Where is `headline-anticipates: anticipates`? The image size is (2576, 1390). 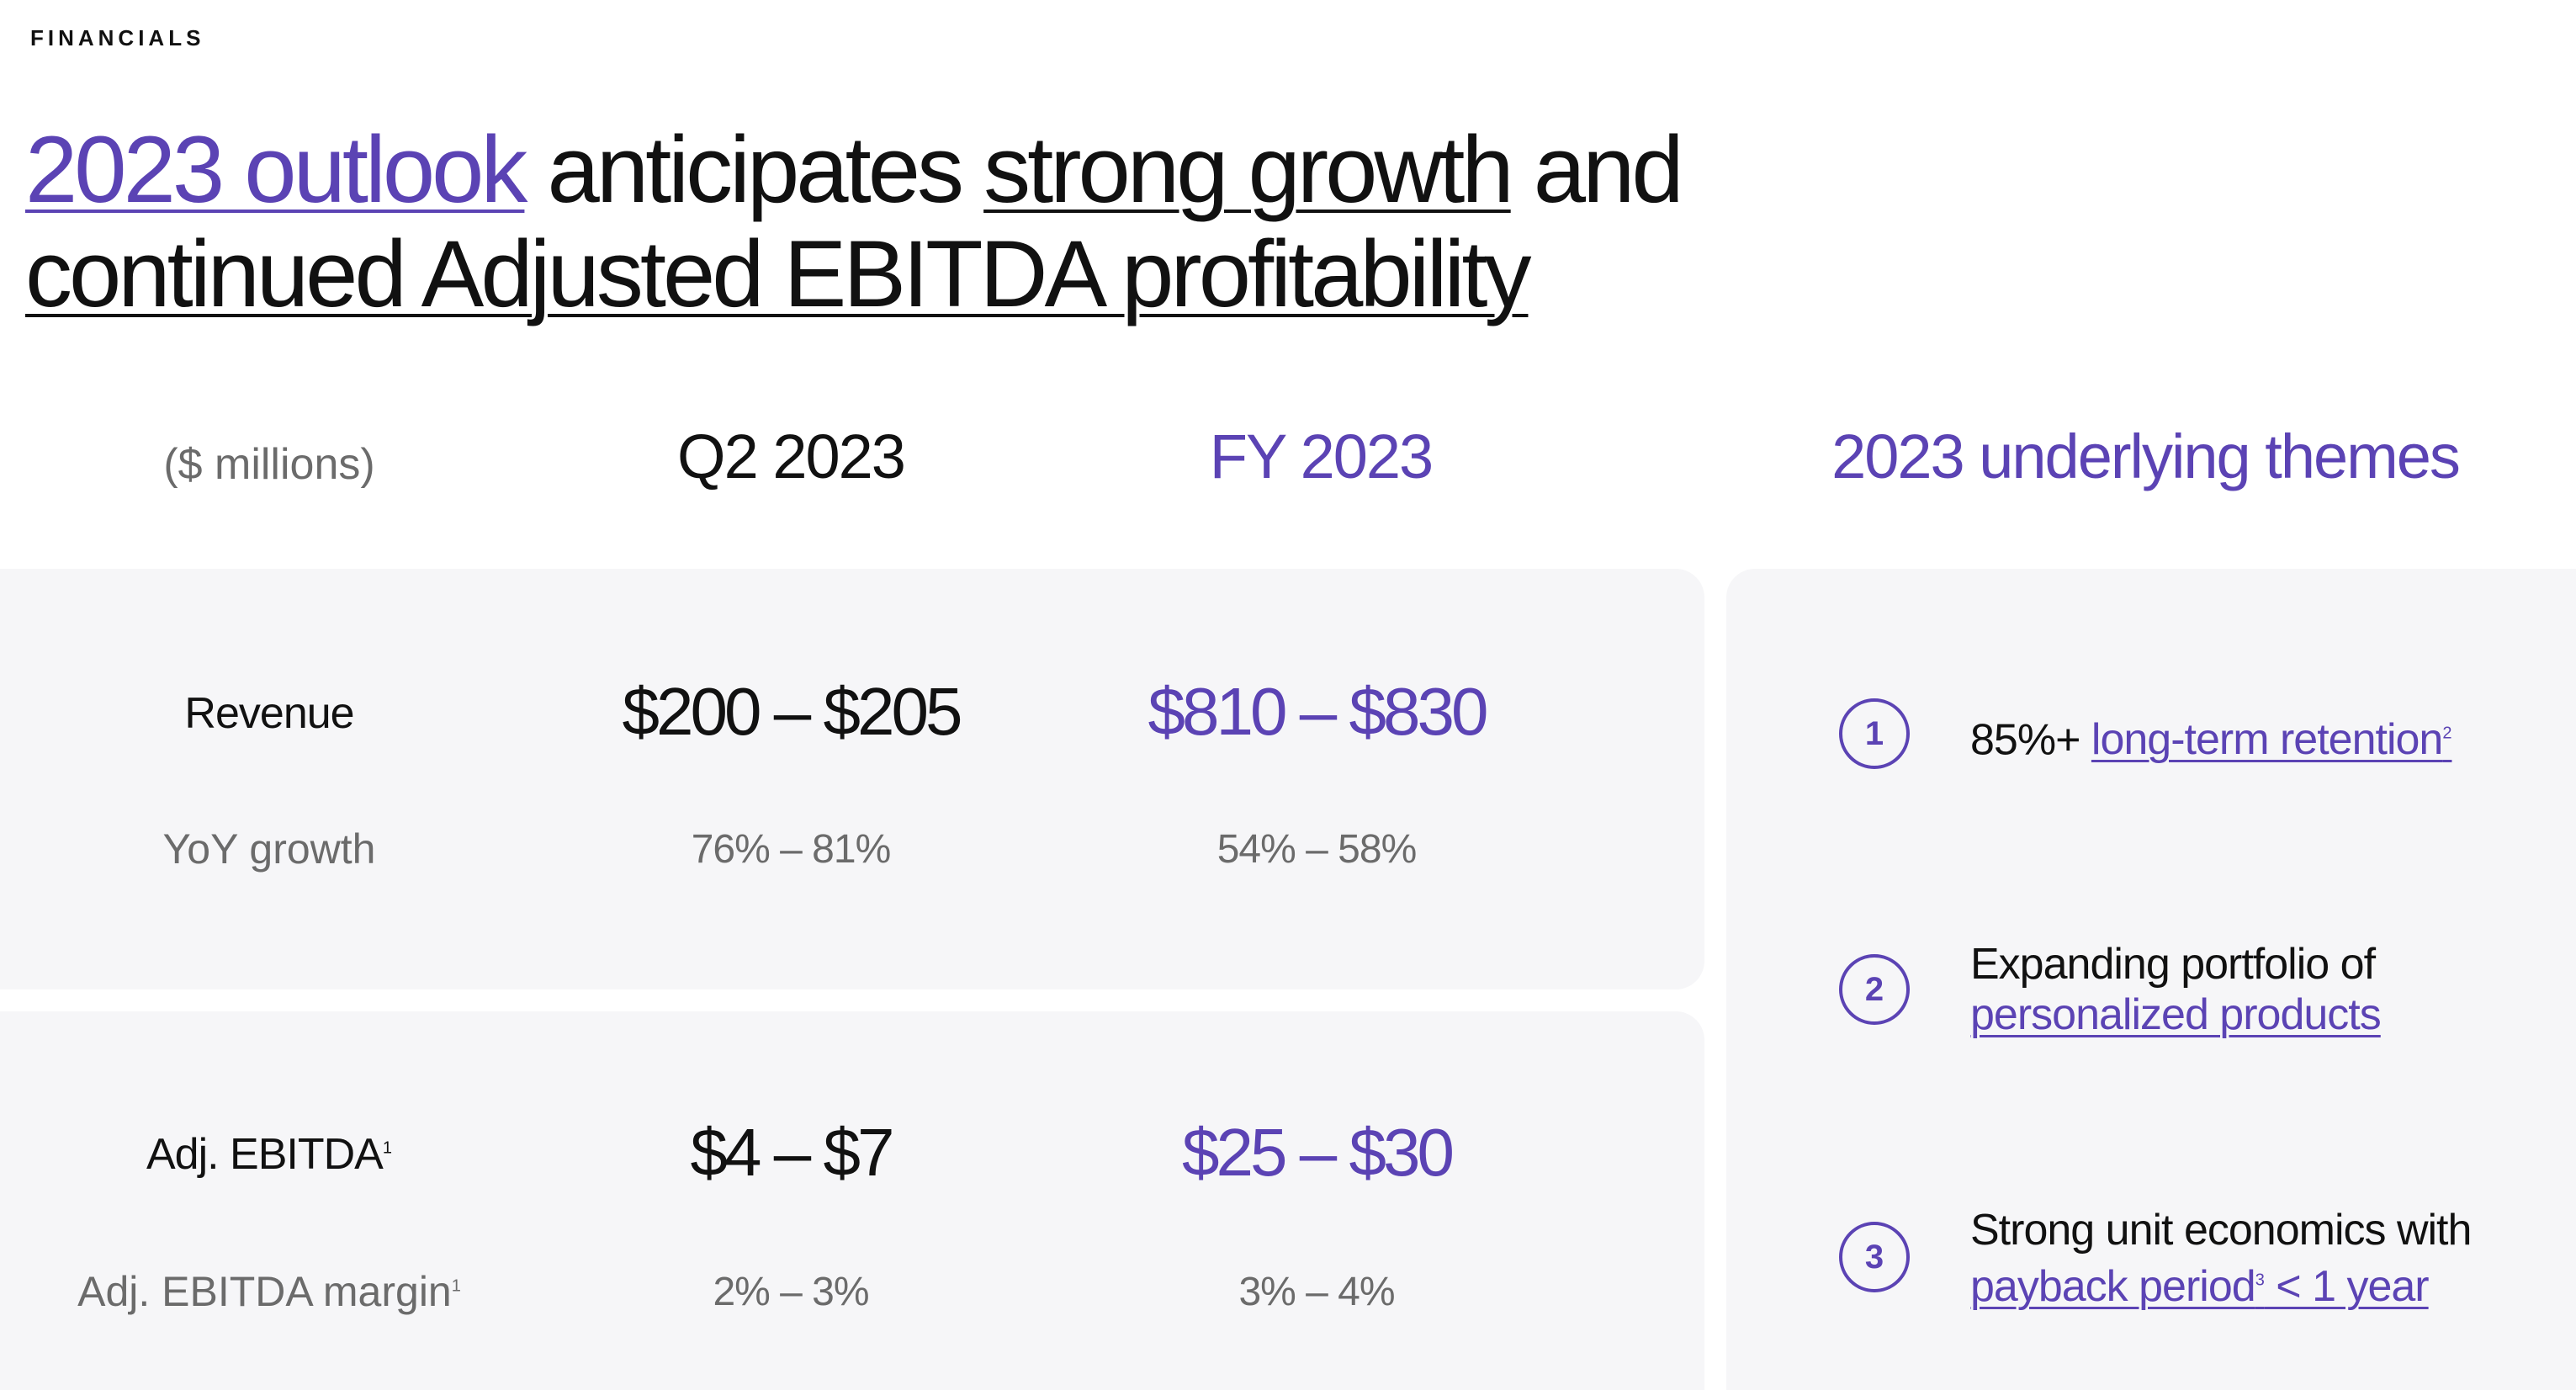
headline-anticipates: anticipates is located at coordinates (754, 169).